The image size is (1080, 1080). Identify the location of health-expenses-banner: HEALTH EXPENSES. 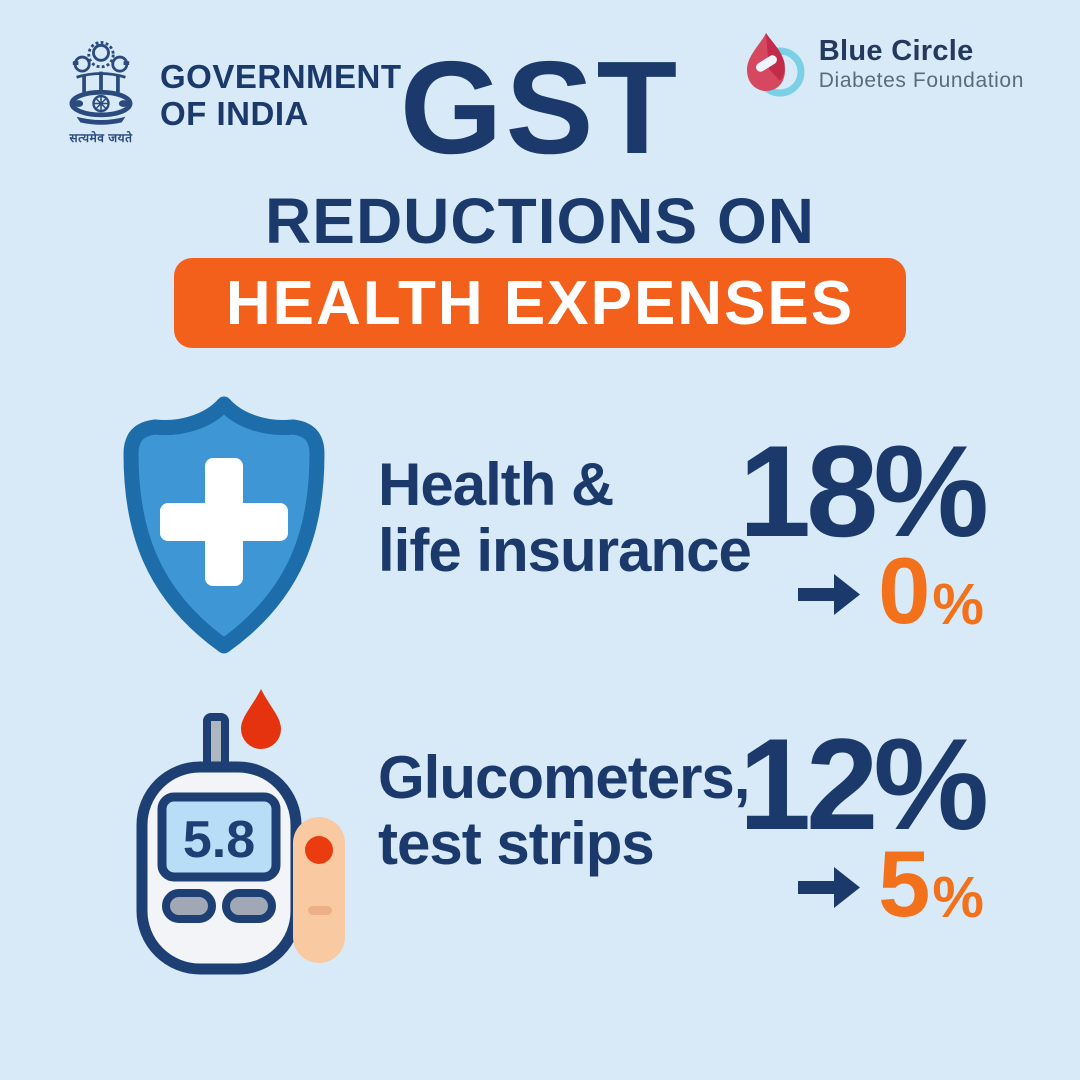
(540, 303).